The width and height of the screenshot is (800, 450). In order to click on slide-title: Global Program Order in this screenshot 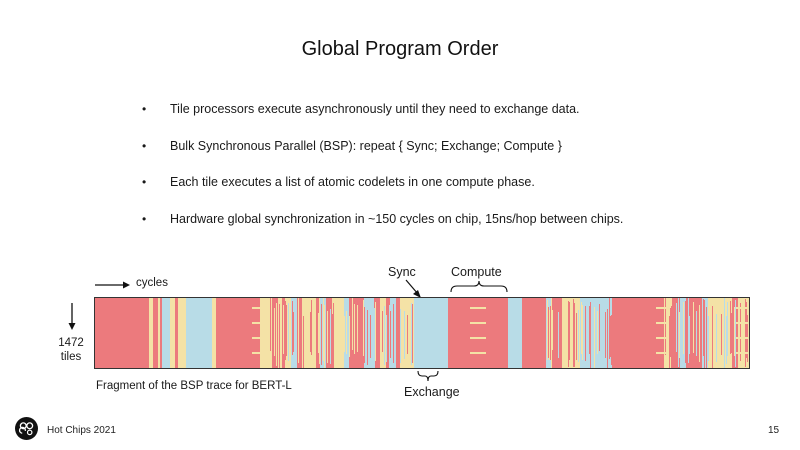, I will do `click(400, 49)`.